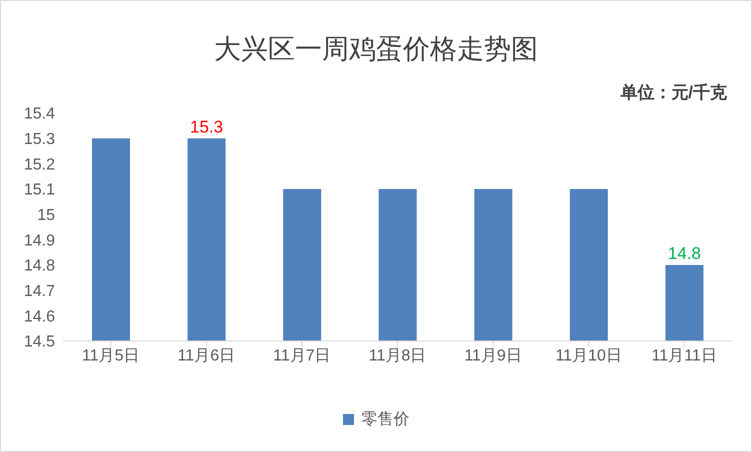 The image size is (752, 452). What do you see at coordinates (302, 355) in the screenshot?
I see `x-tick-label: 11月7日` at bounding box center [302, 355].